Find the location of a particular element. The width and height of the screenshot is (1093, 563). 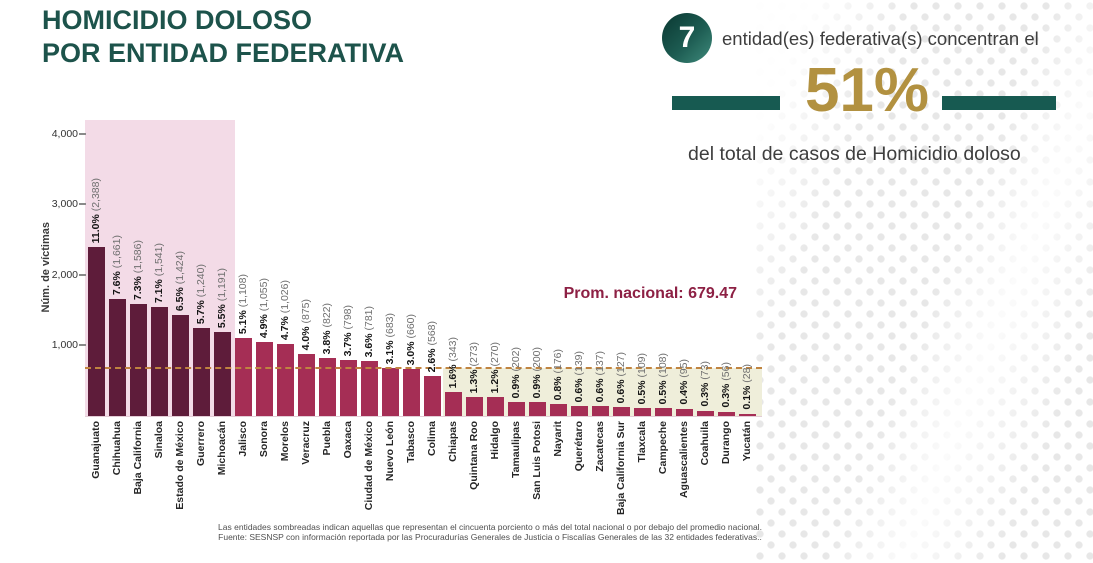

bar-value-label: 3.7% (798) is located at coordinates (348, 331).